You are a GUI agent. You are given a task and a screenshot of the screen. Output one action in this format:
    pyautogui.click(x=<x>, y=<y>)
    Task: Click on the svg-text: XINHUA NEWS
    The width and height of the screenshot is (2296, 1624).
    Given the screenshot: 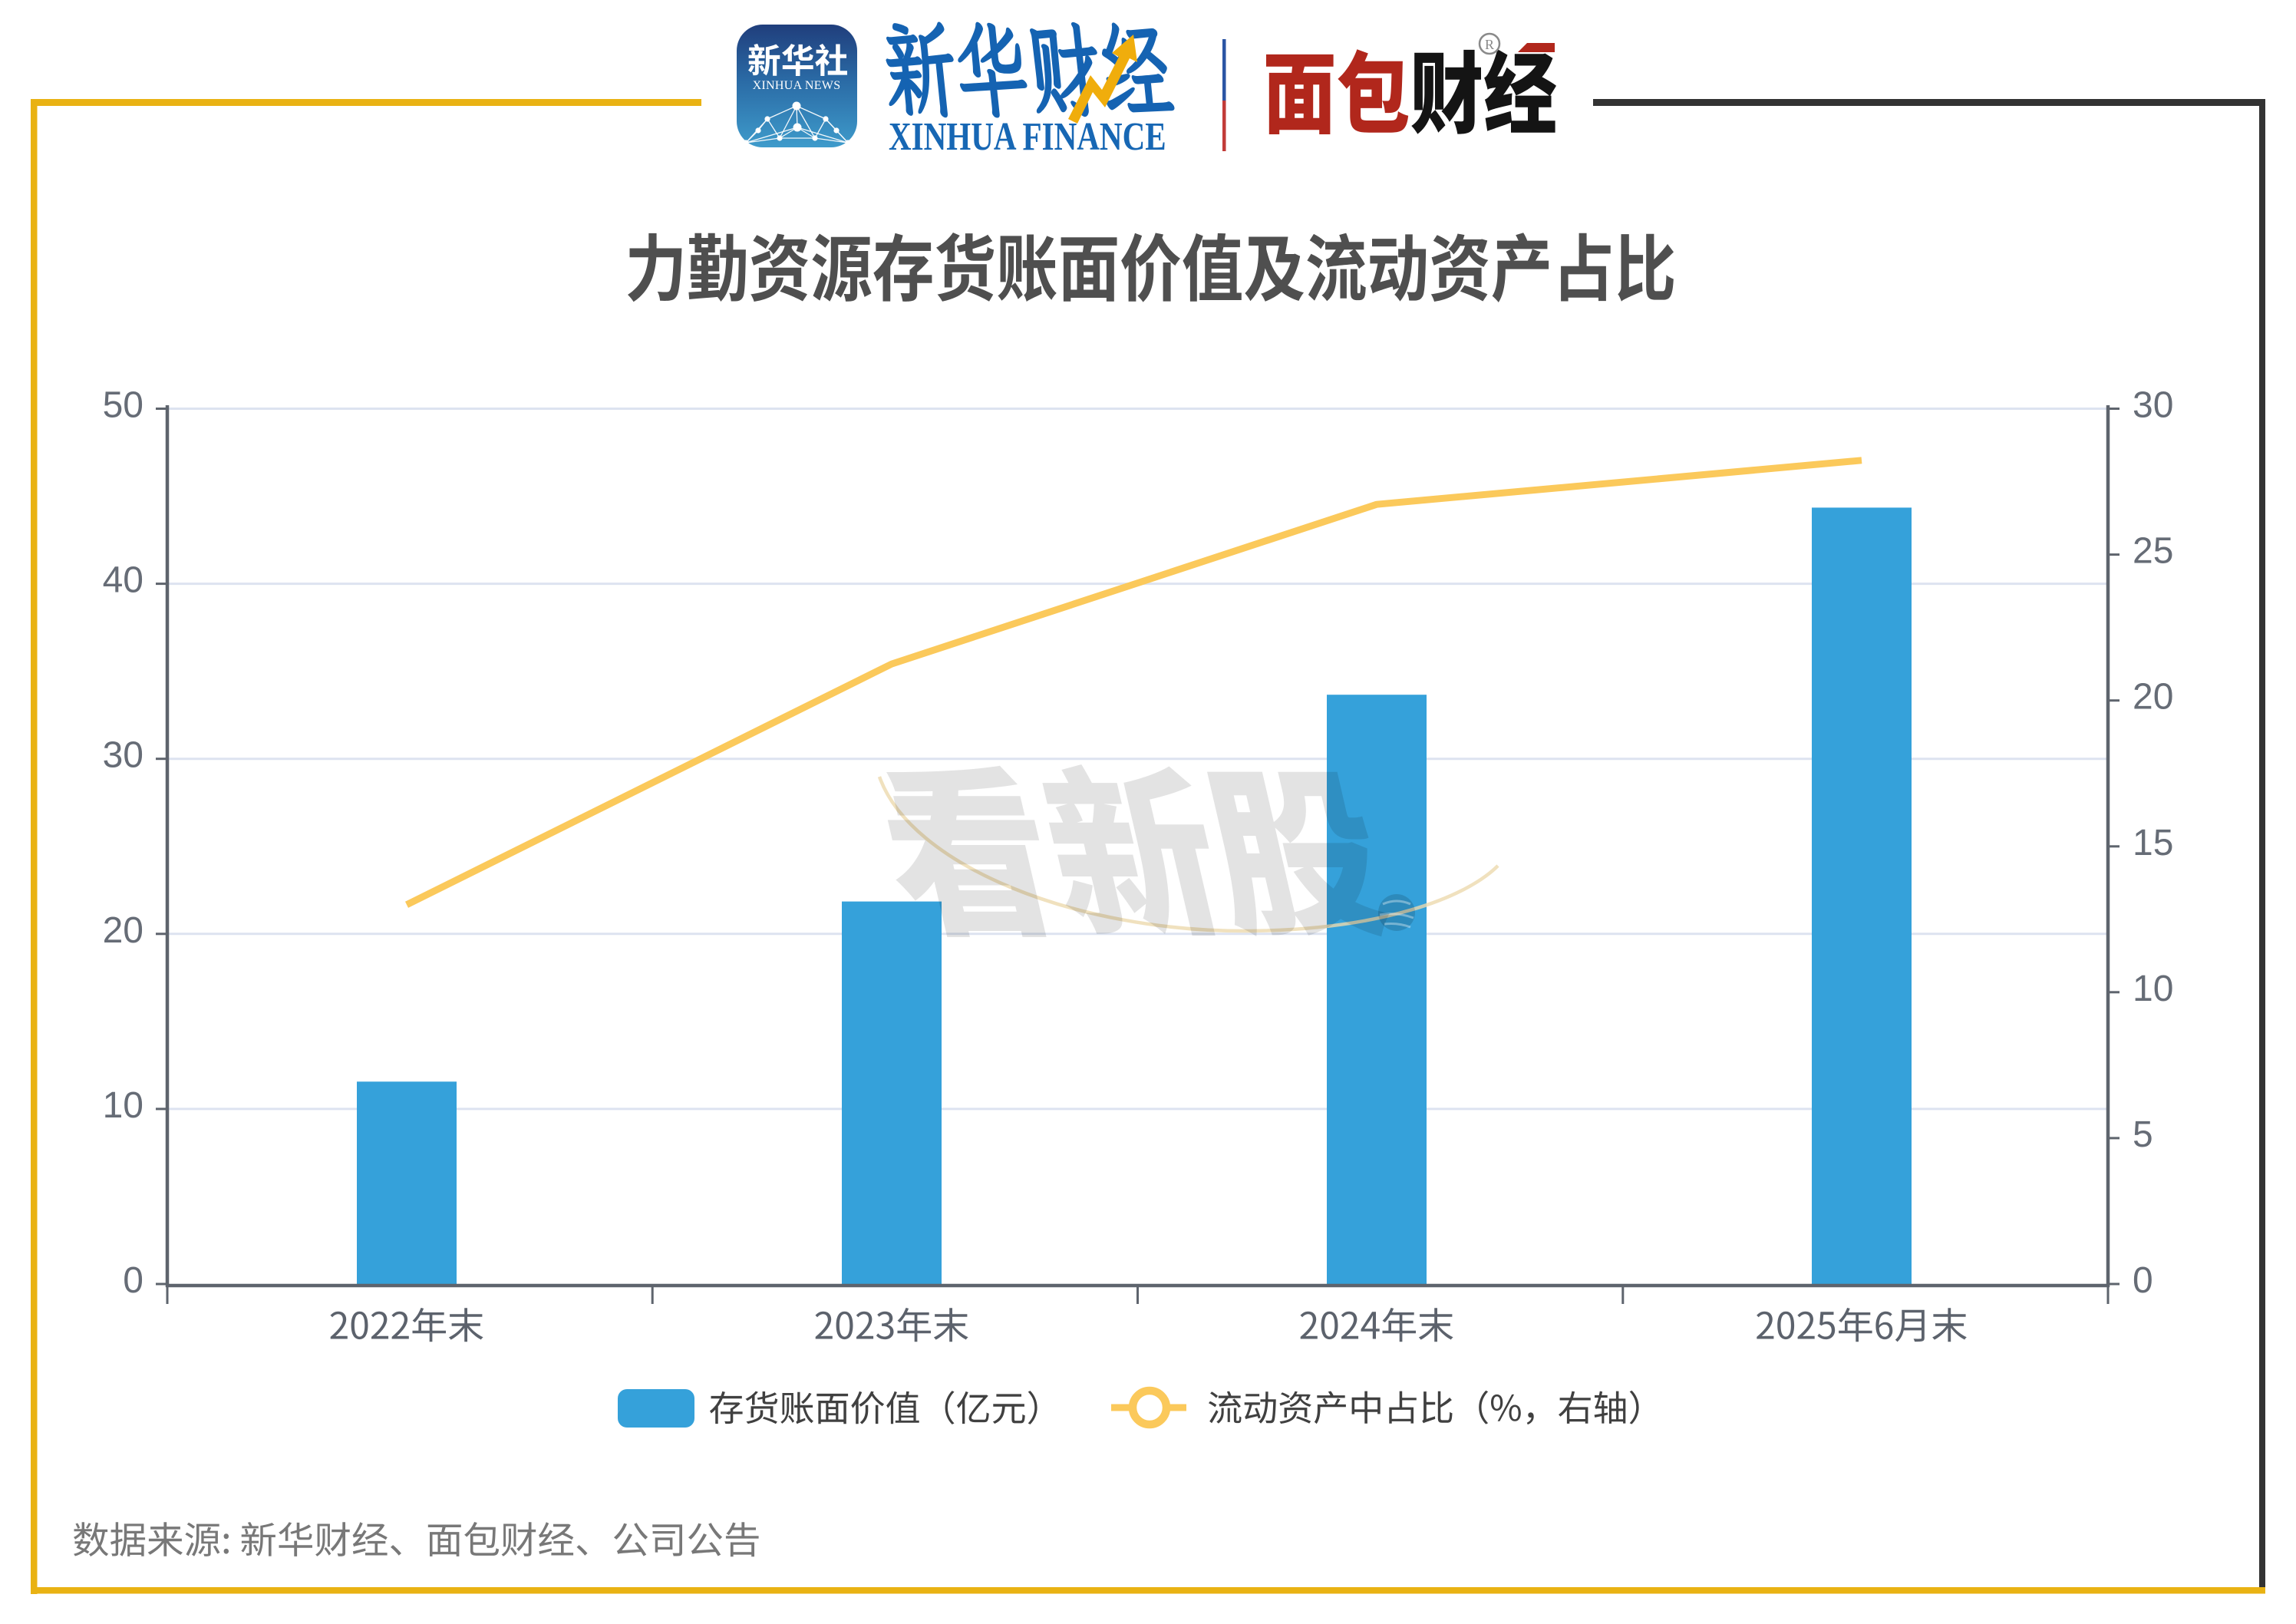 What is the action you would take?
    pyautogui.click(x=797, y=85)
    